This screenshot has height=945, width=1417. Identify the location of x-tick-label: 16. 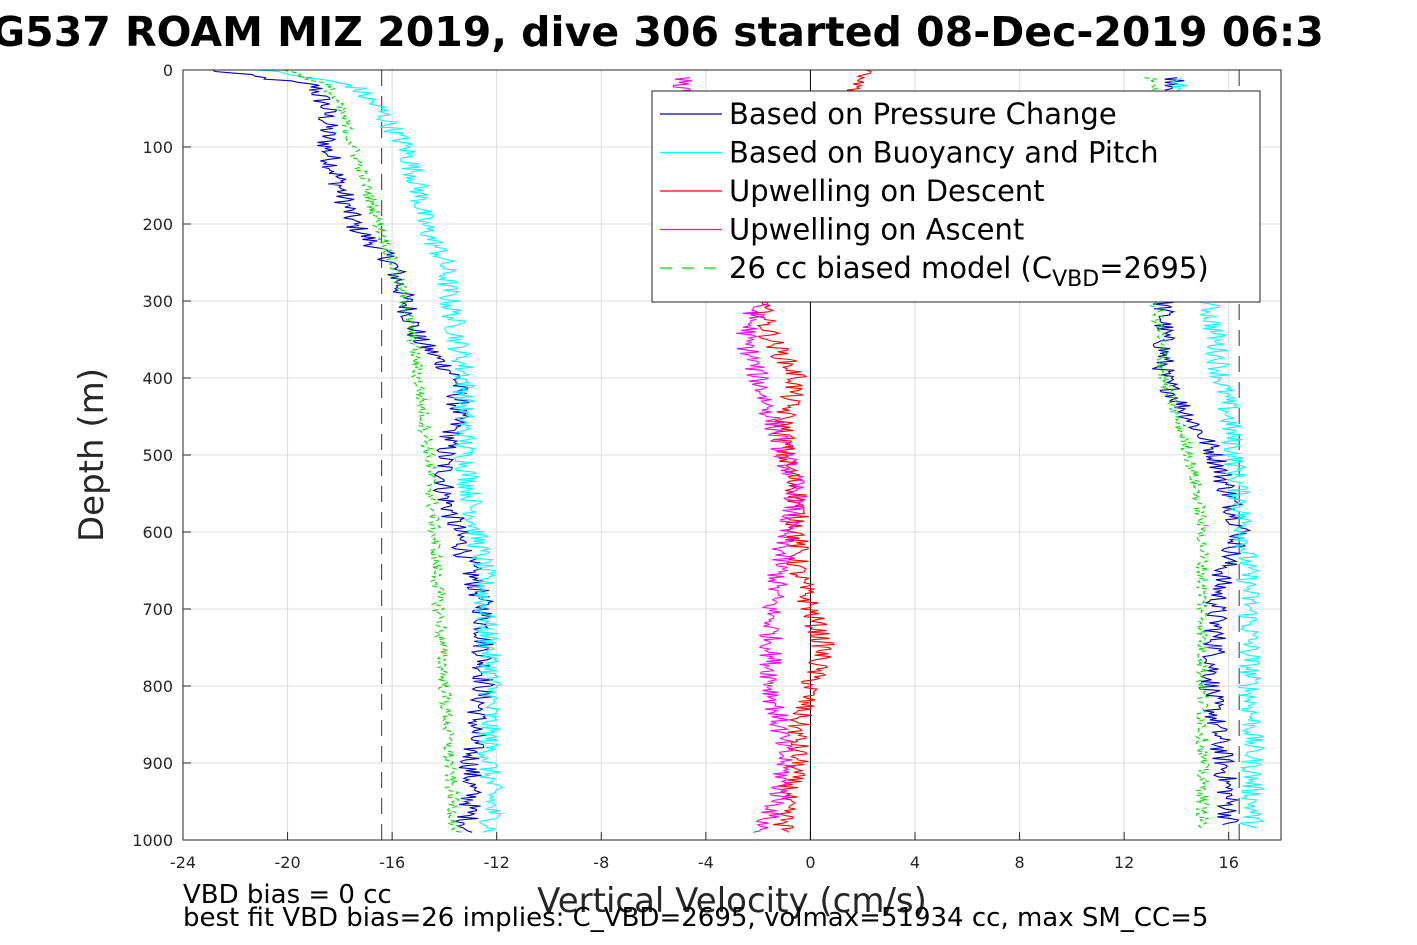
(1229, 862).